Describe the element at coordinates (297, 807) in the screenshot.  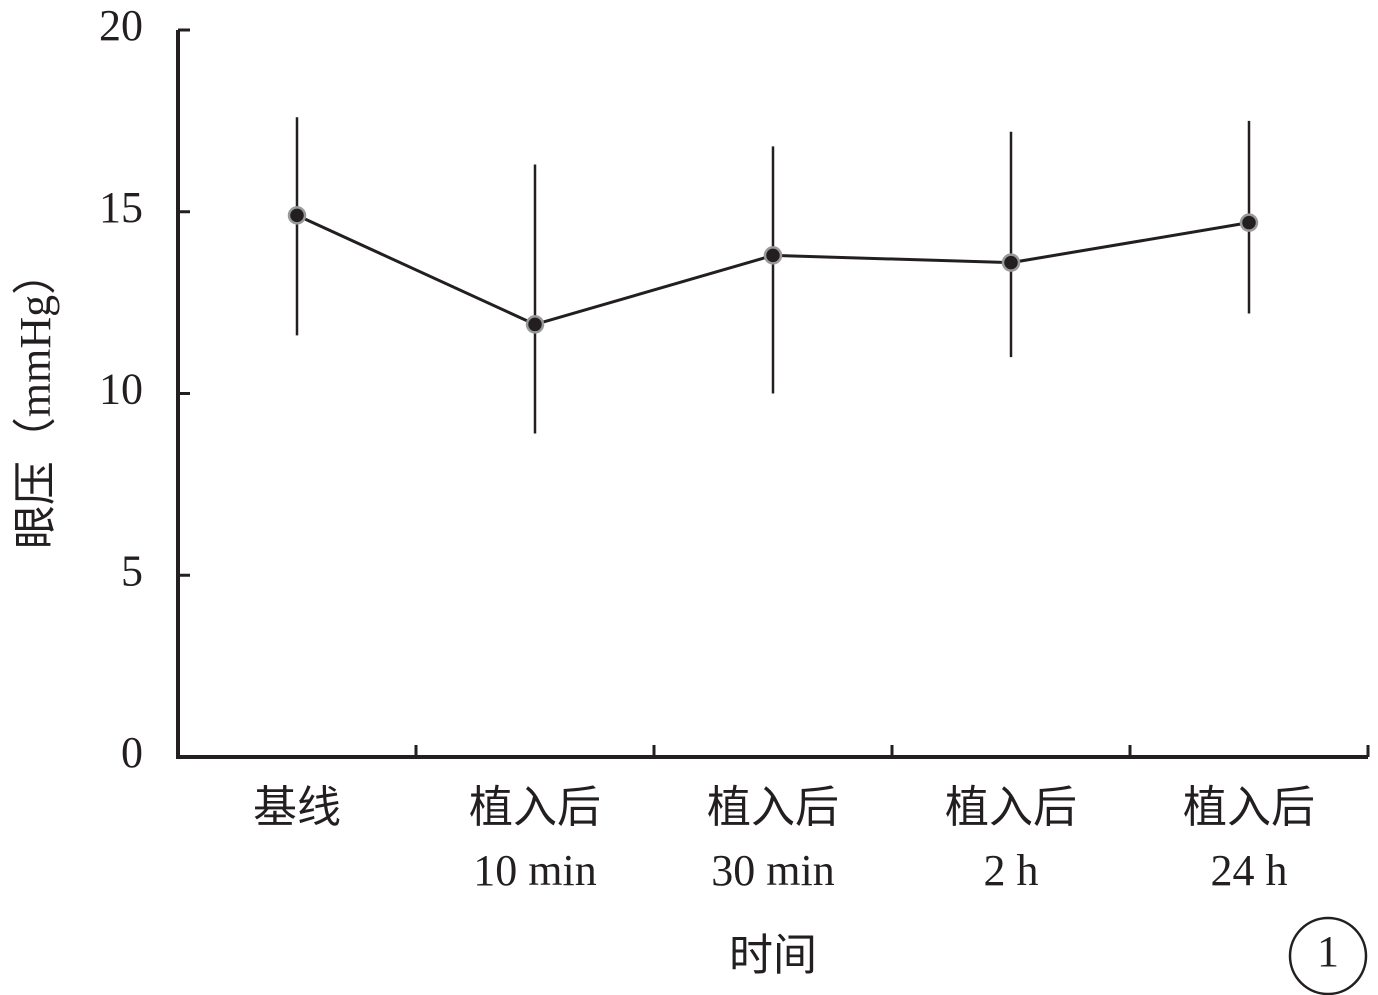
I see `x-tick-label: 基线` at that location.